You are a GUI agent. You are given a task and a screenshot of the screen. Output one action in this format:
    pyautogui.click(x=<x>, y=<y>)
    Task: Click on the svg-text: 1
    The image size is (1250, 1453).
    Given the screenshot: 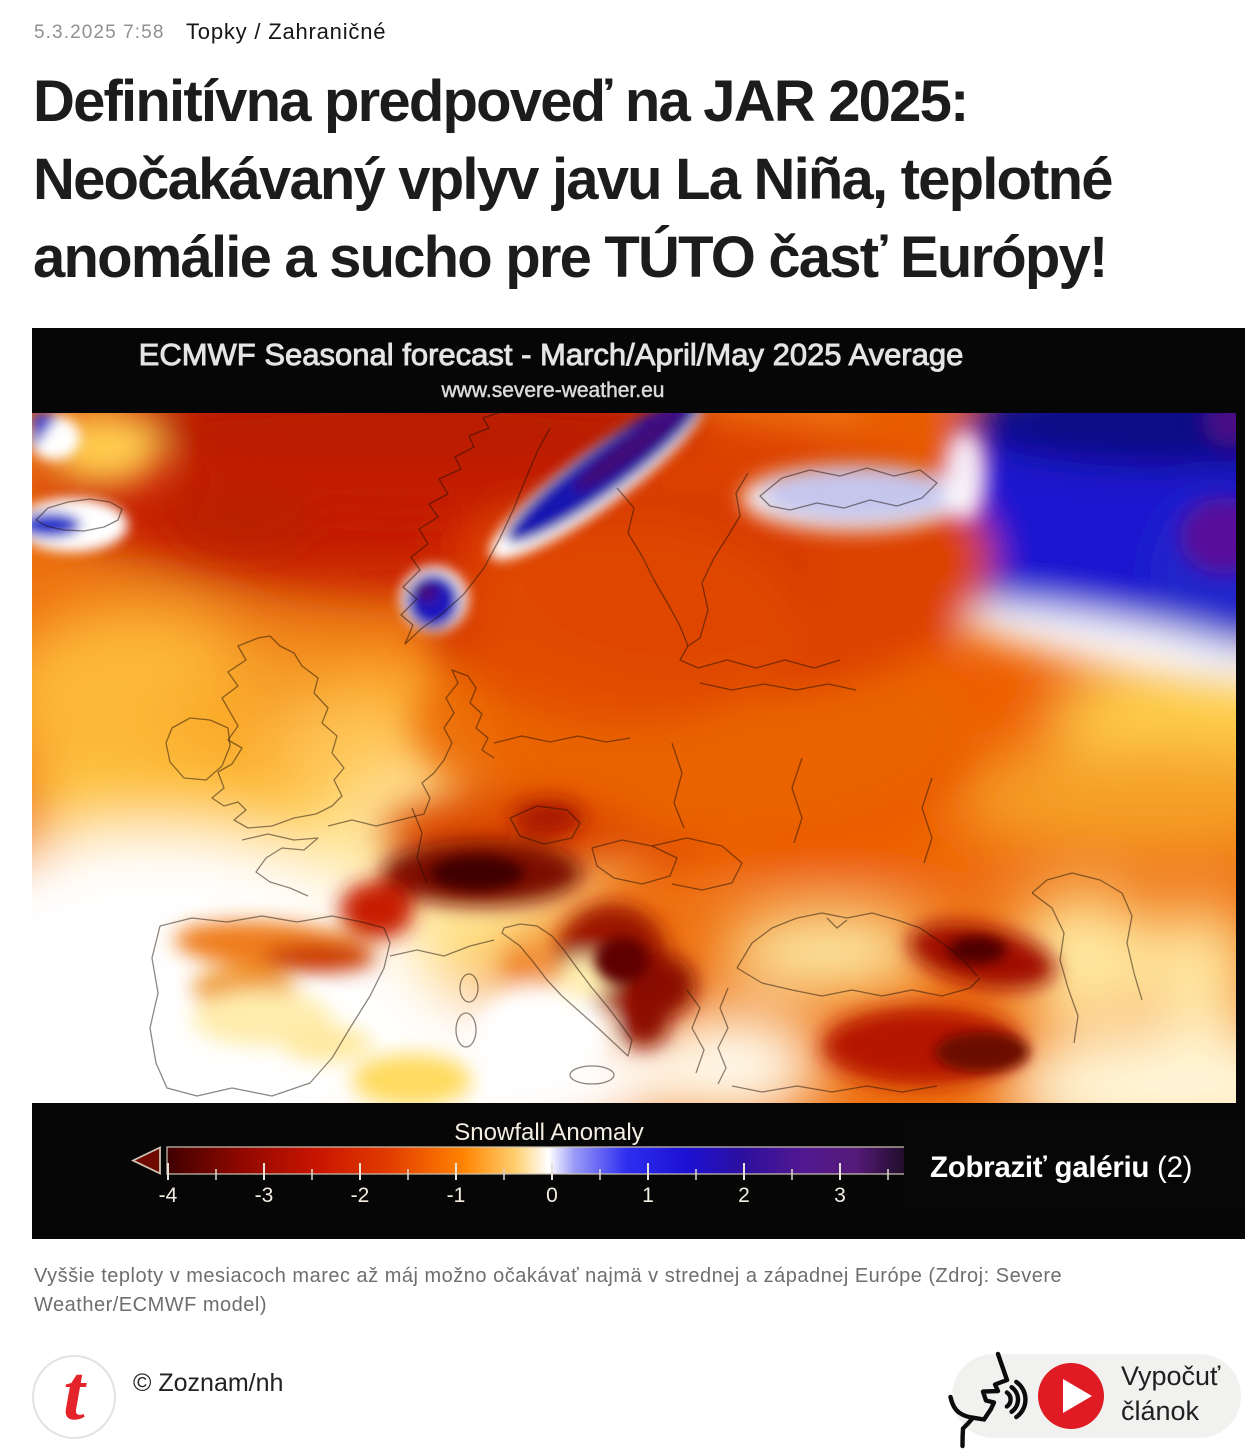 What is the action you would take?
    pyautogui.click(x=648, y=1195)
    